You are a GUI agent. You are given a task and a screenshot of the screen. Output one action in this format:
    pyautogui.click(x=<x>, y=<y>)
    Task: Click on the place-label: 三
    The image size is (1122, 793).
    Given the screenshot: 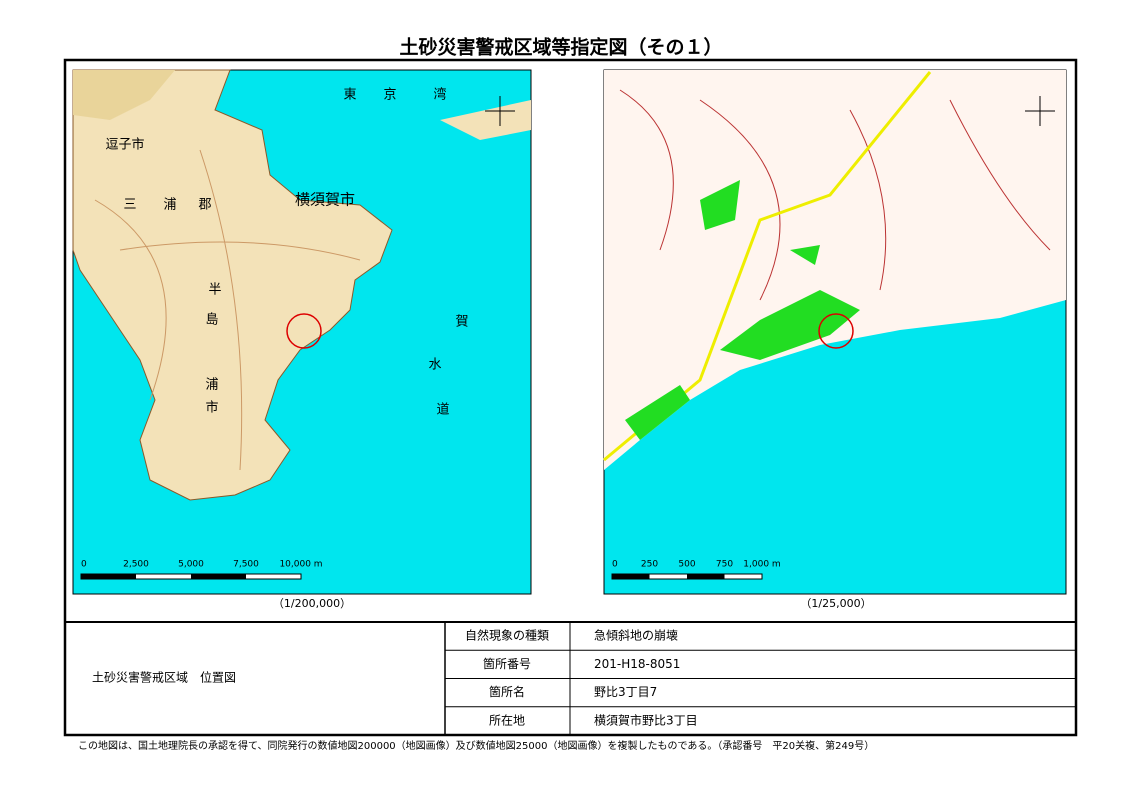 What is the action you would take?
    pyautogui.click(x=129, y=205)
    